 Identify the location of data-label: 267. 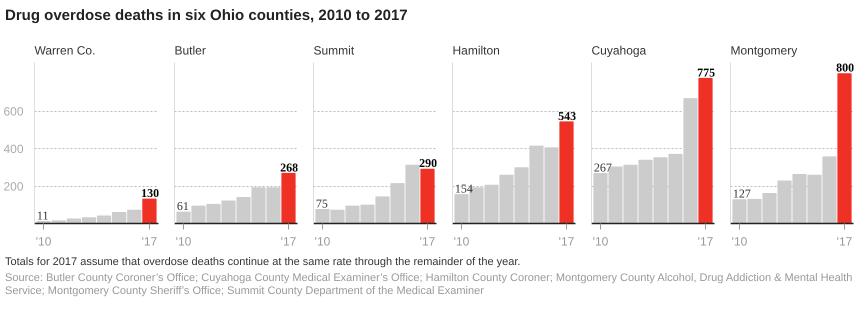
(603, 167).